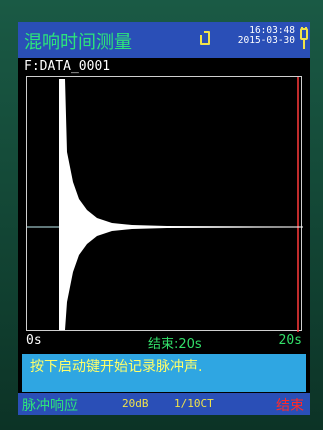  What do you see at coordinates (164, 67) in the screenshot?
I see `file-line: F:DATA_0001` at bounding box center [164, 67].